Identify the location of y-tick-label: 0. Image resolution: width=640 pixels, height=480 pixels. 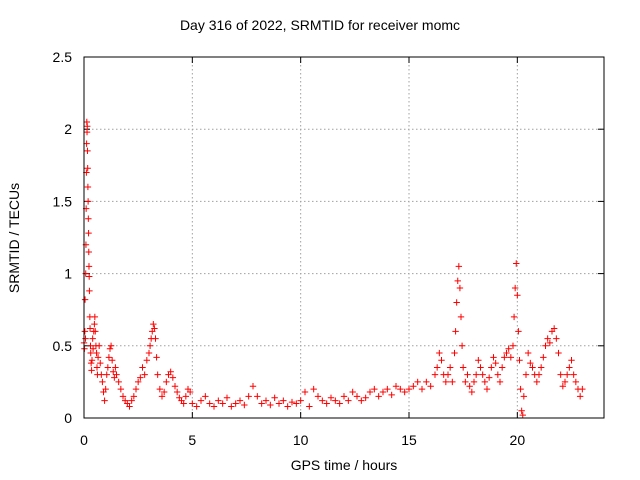
(68, 418).